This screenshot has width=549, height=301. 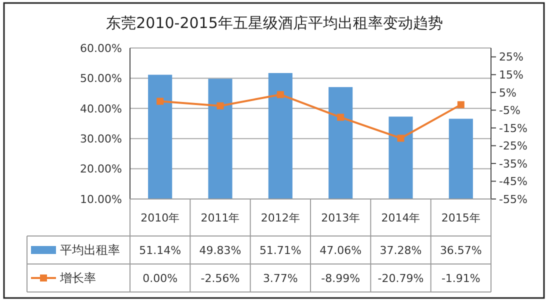 I want to click on data-label: -8.99%, so click(x=340, y=278).